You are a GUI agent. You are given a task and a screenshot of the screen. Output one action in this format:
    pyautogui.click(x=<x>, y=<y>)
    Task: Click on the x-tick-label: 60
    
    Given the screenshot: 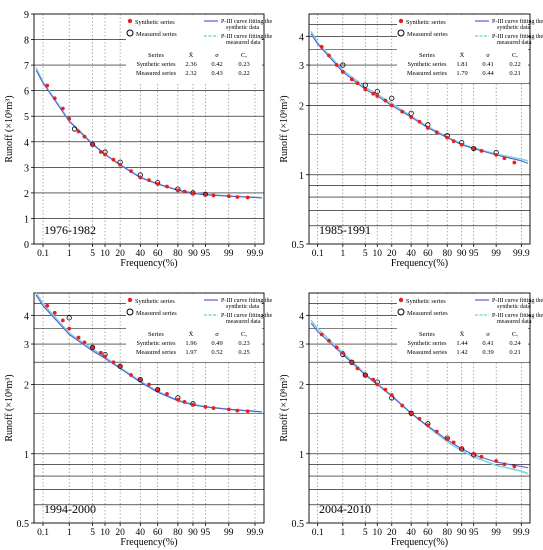 What is the action you would take?
    pyautogui.click(x=428, y=254)
    